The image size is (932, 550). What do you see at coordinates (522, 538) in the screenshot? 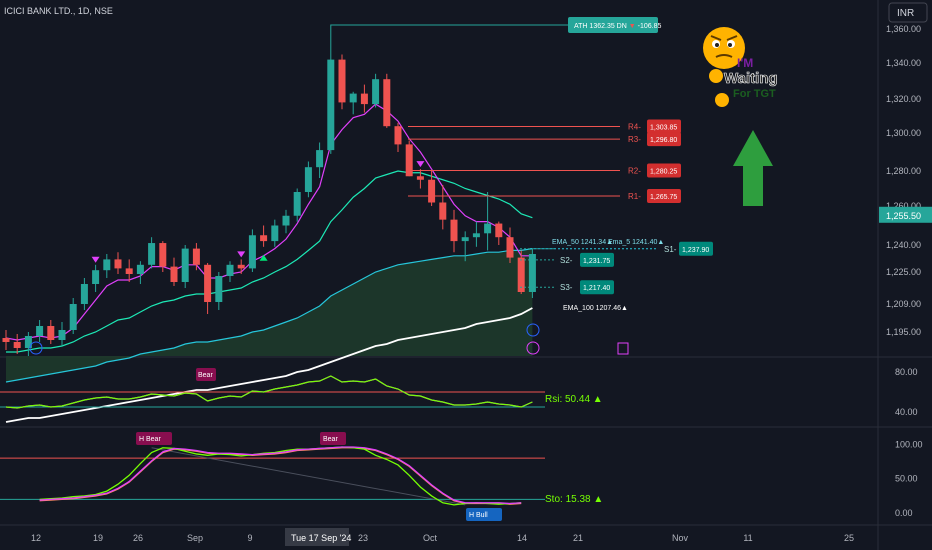
I see `time-tick: 14` at bounding box center [522, 538].